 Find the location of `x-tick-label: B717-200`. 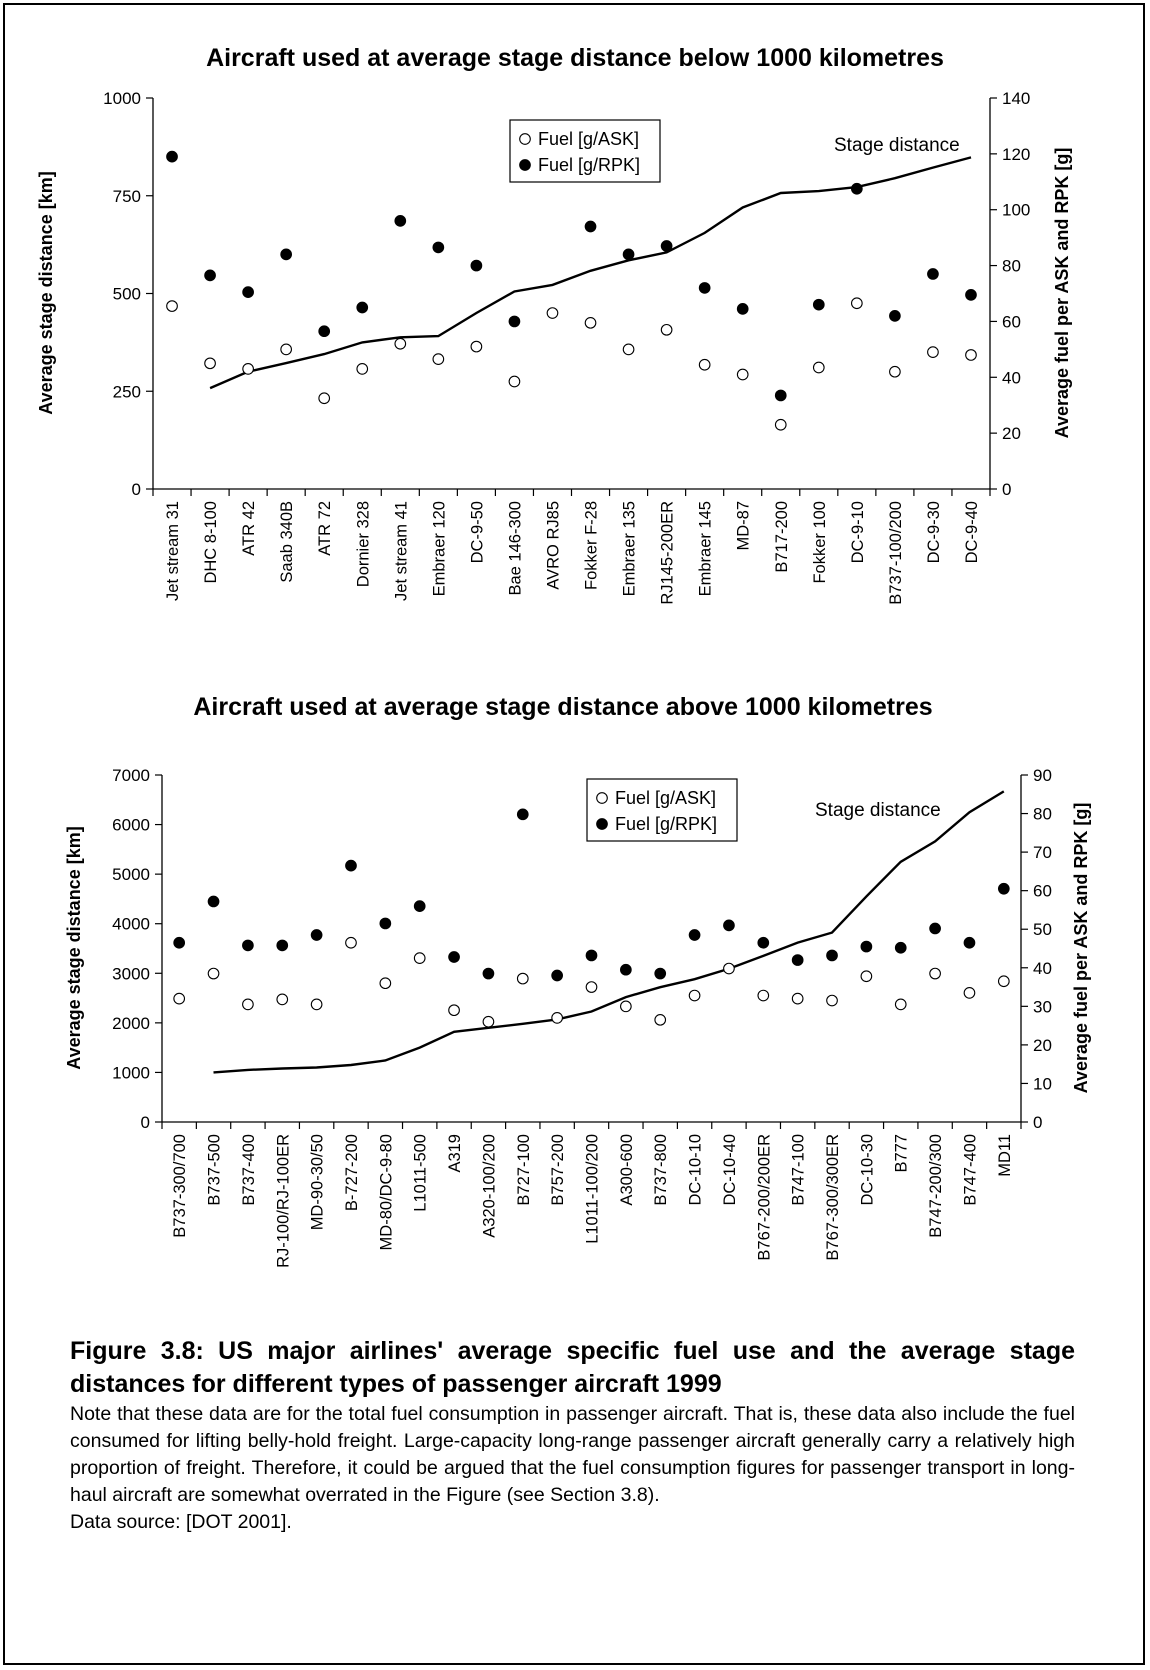

x-tick-label: B717-200 is located at coordinates (782, 537).